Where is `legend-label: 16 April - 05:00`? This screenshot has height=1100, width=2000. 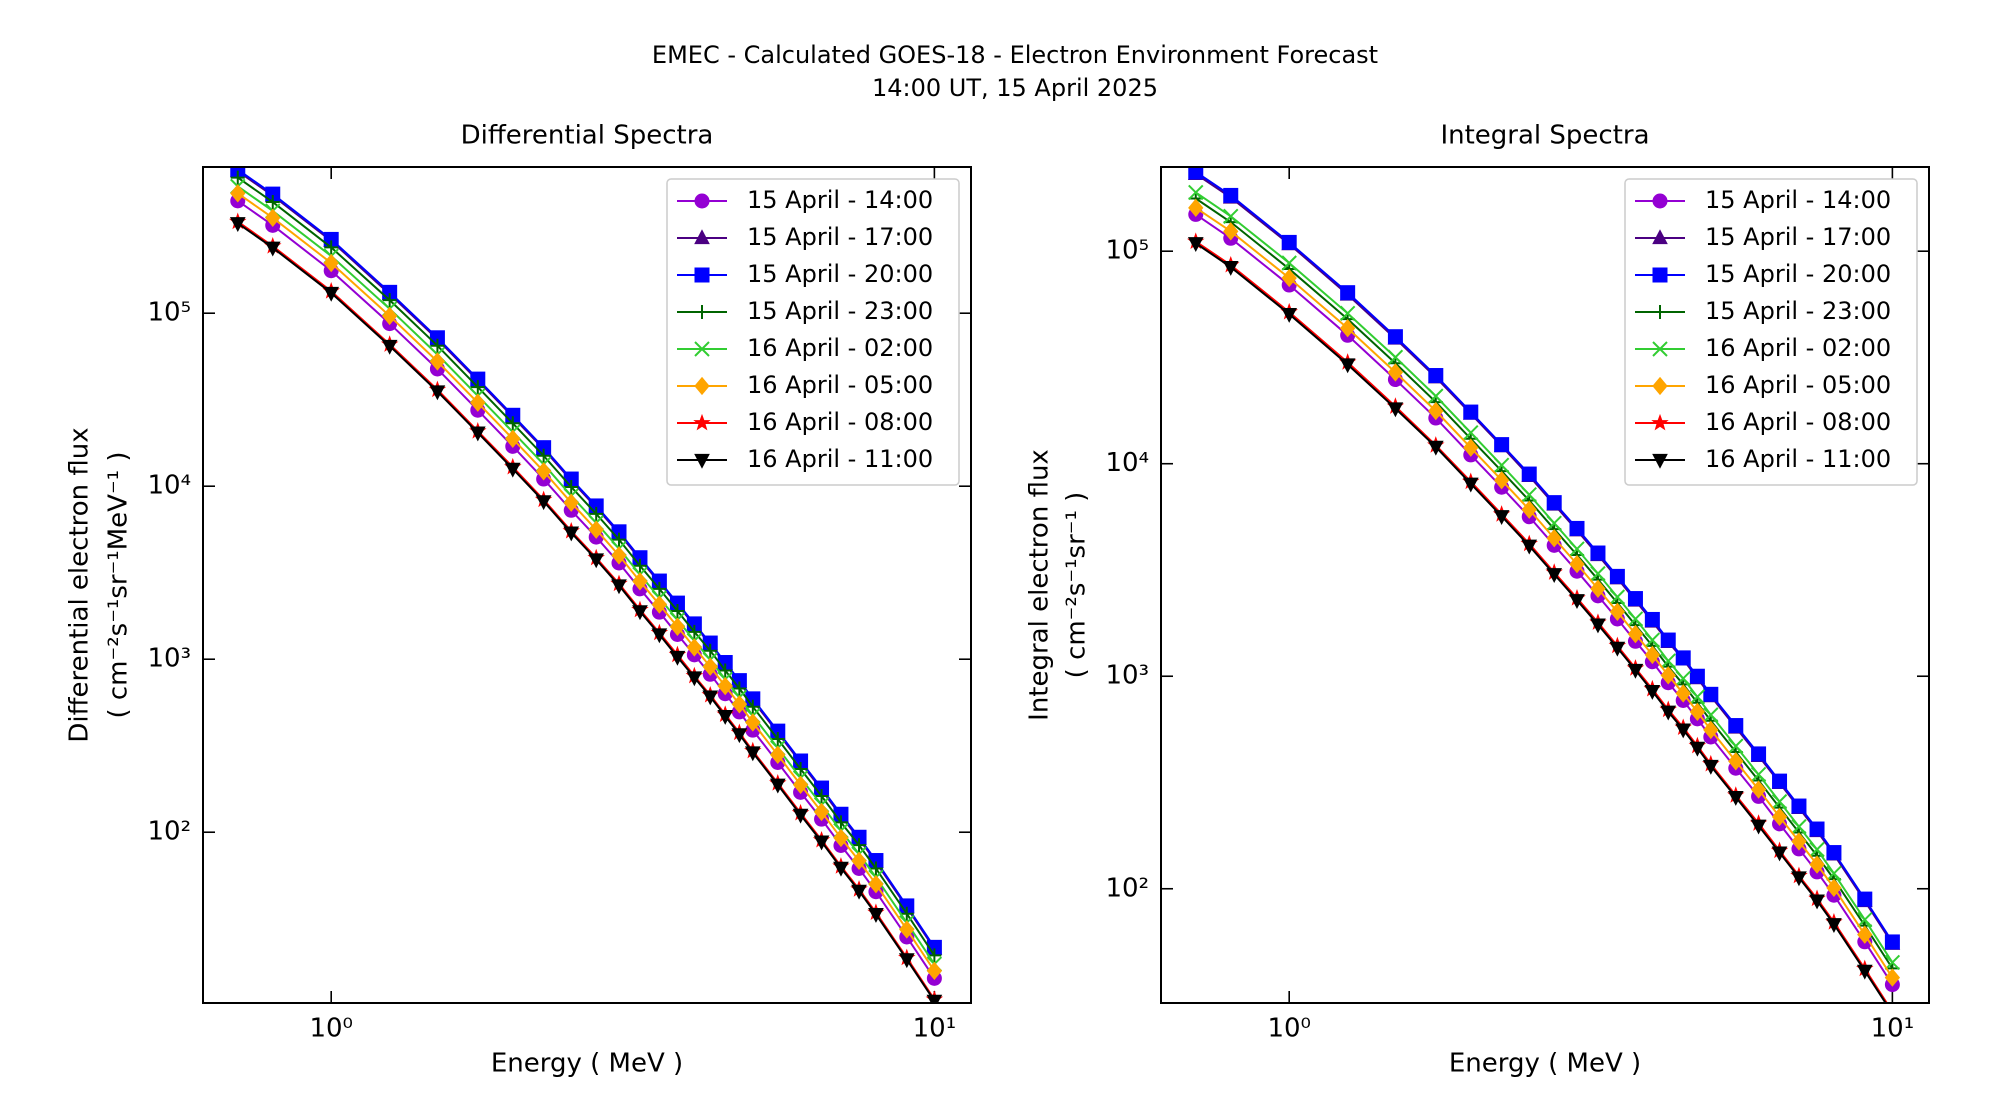
legend-label: 16 April - 05:00 is located at coordinates (840, 385).